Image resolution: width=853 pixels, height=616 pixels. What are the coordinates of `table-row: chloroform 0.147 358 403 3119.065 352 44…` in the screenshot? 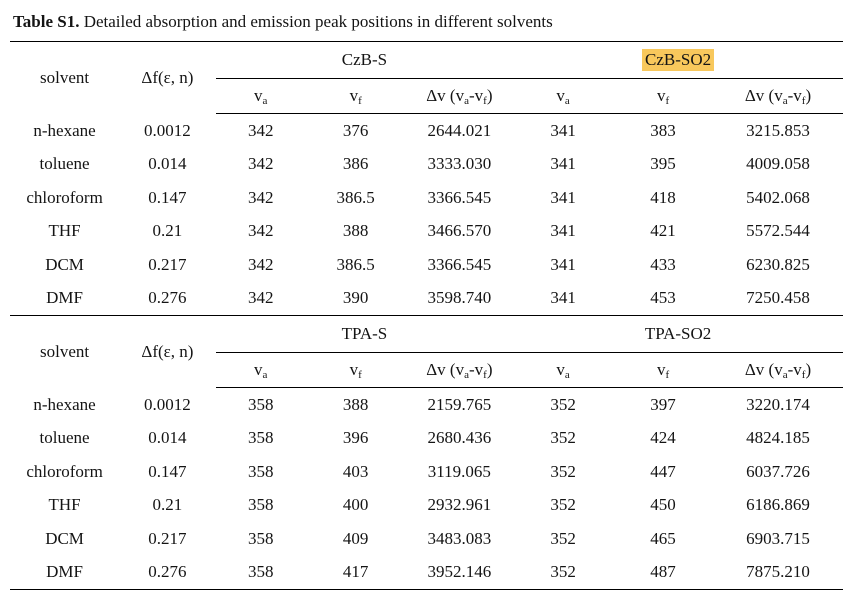 It's located at (426, 472).